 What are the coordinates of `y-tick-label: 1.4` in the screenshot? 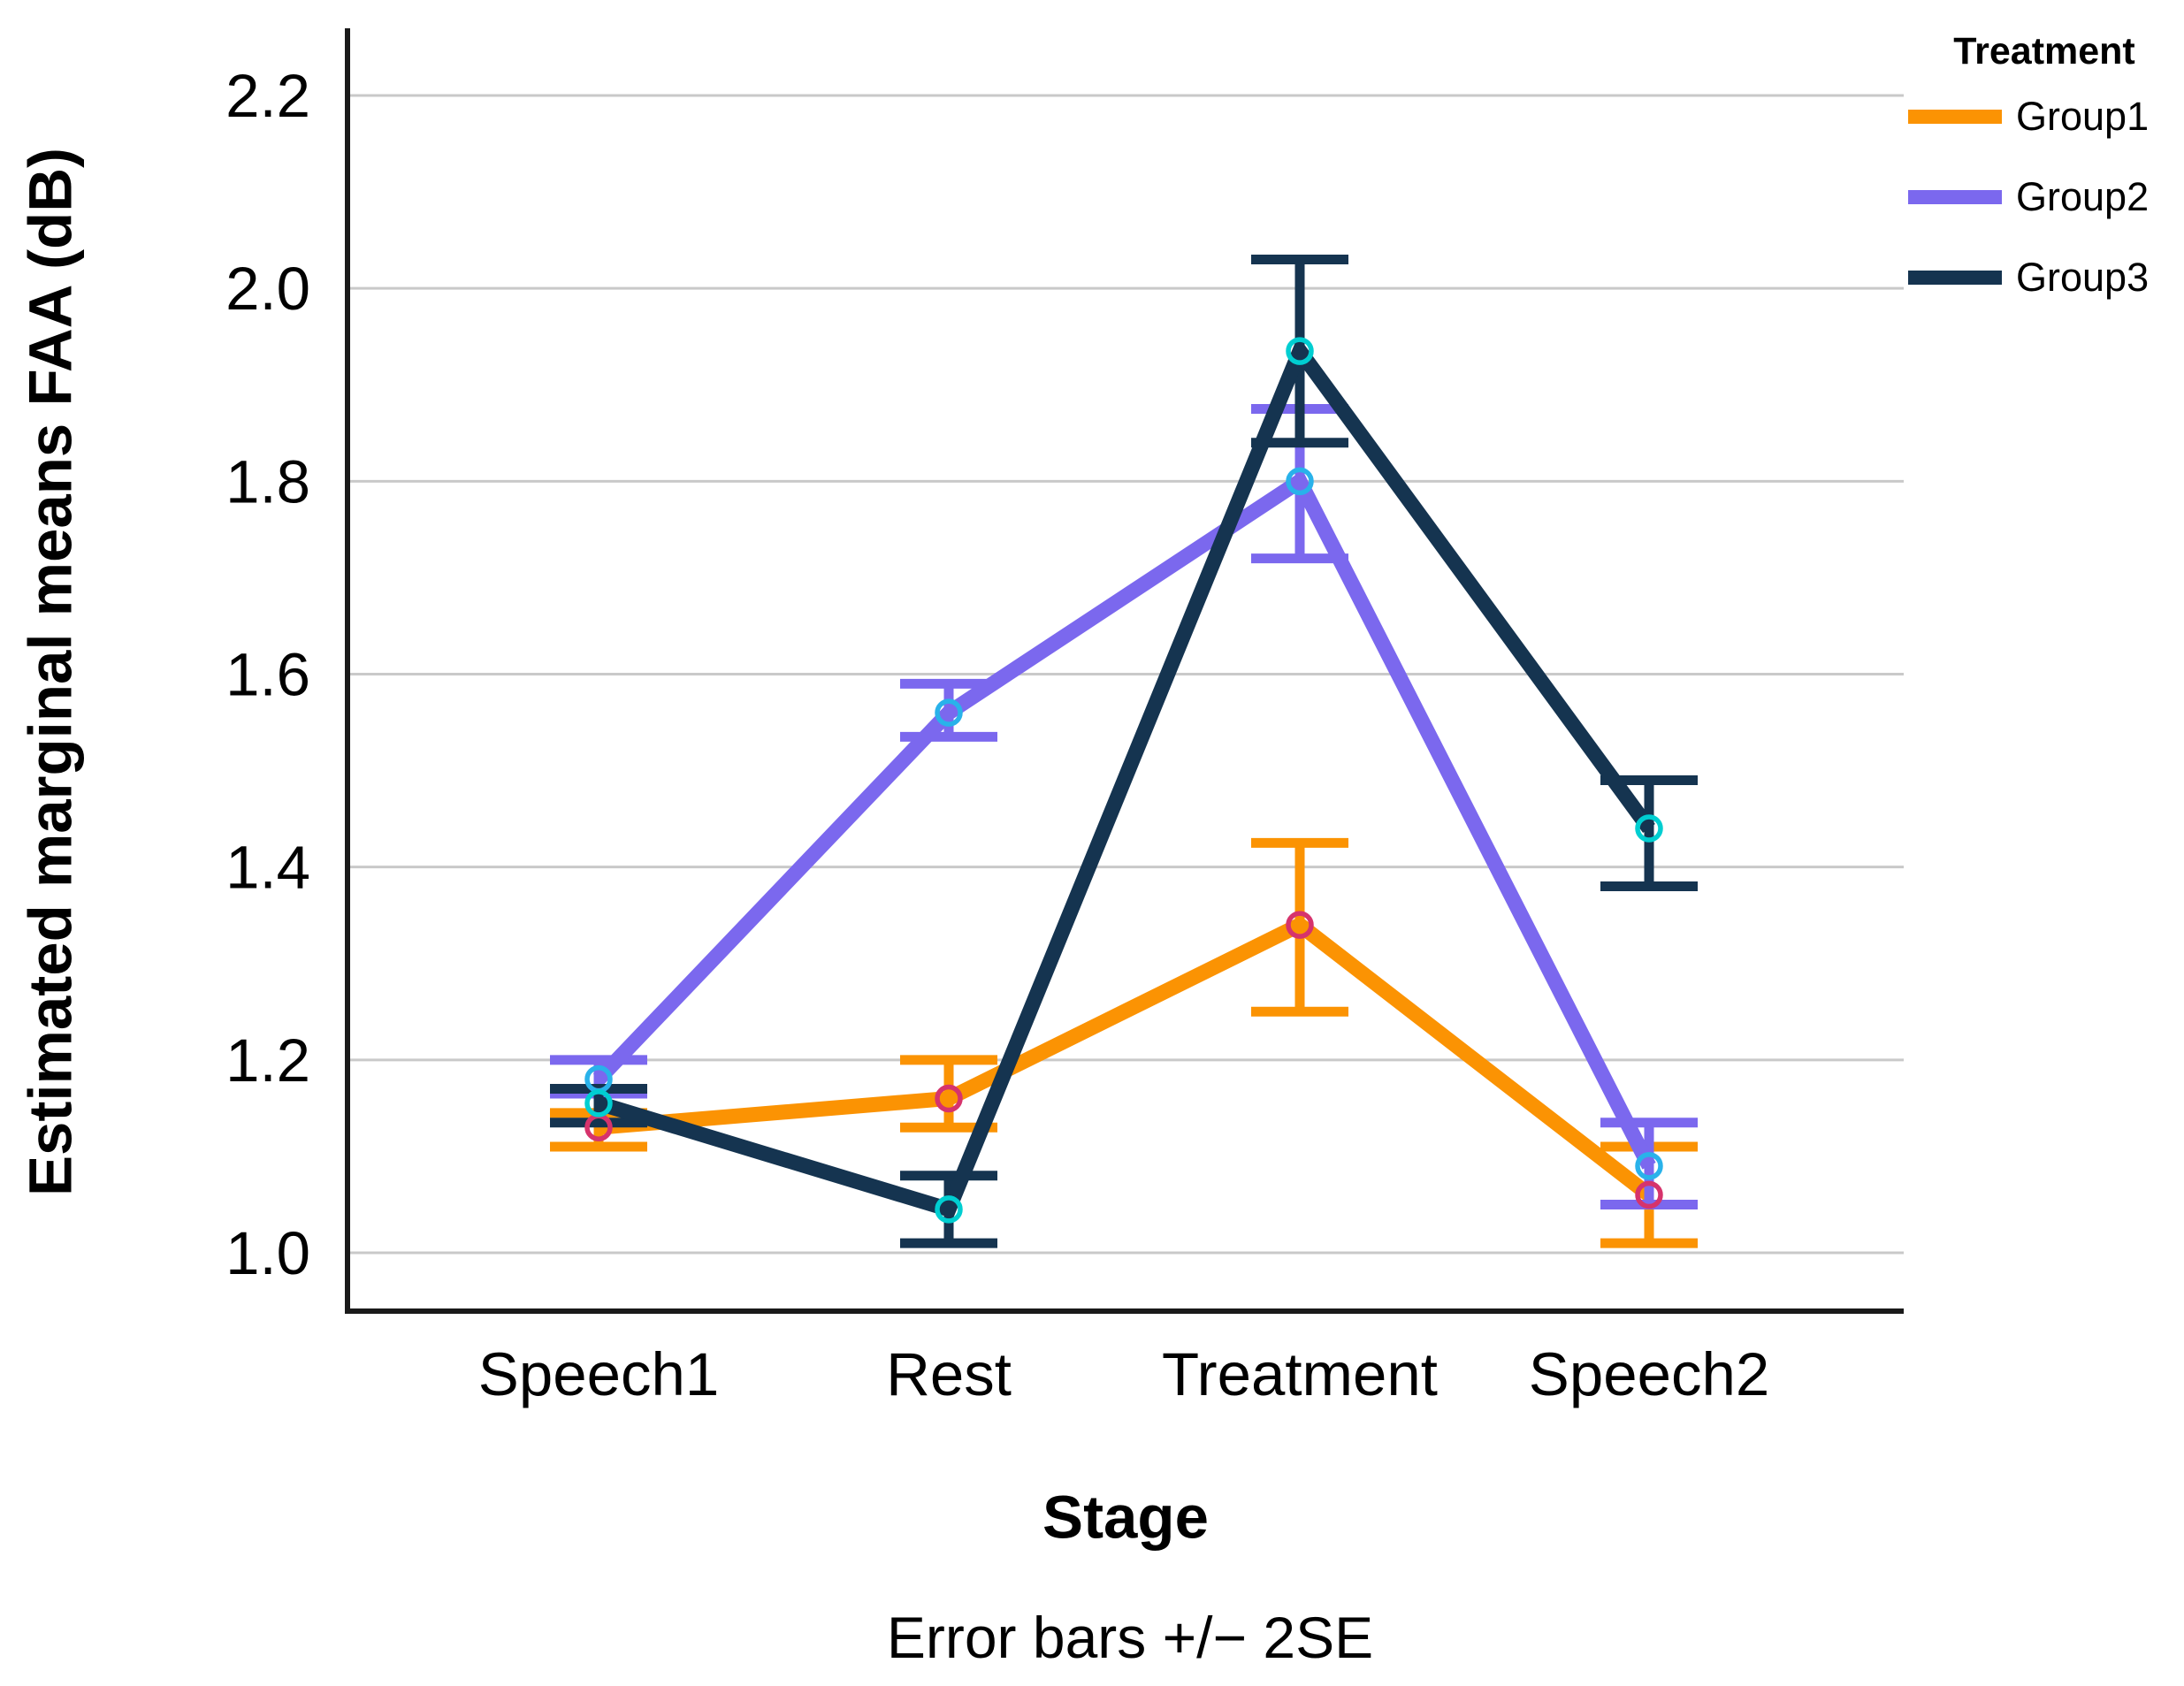 It's located at (267, 868).